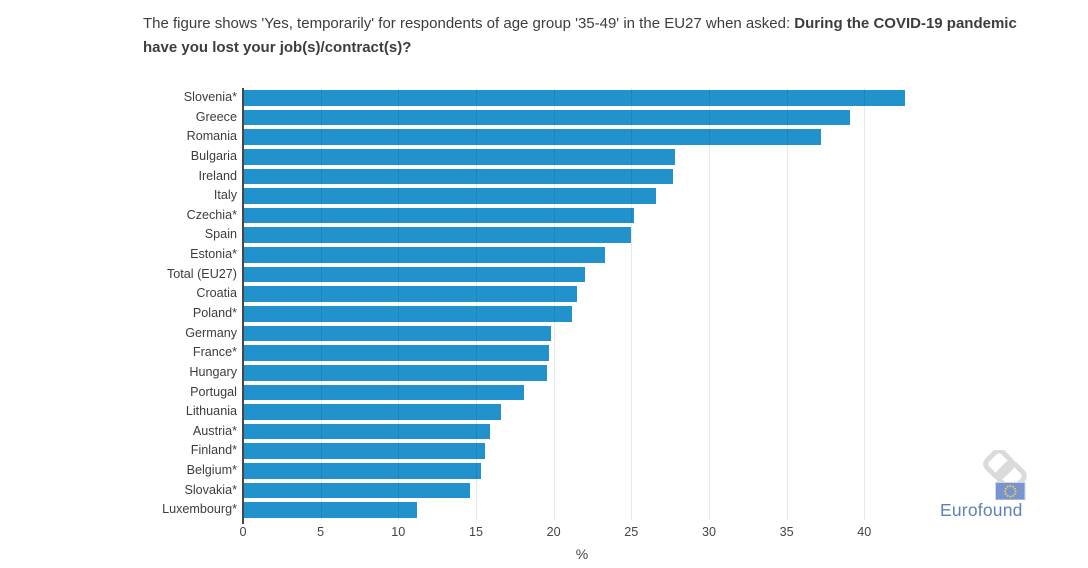  Describe the element at coordinates (210, 489) in the screenshot. I see `category-label-slovakia: Slovakia*` at that location.